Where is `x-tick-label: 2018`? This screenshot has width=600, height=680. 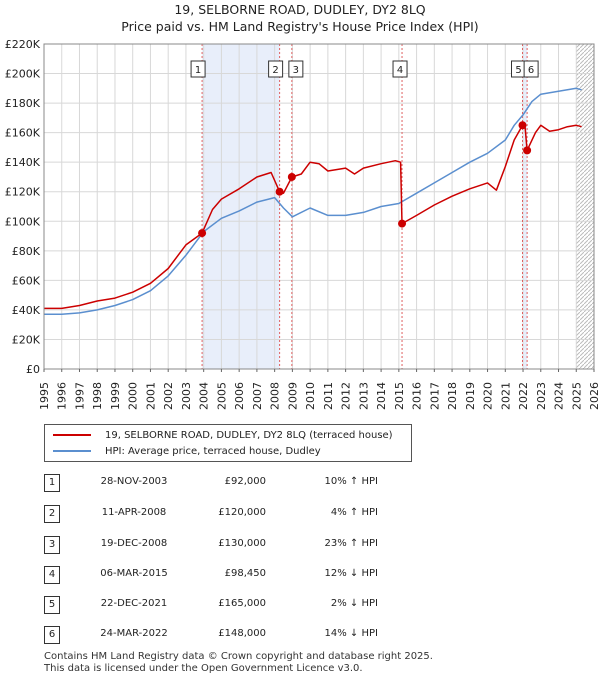 x-tick-label: 2018 is located at coordinates (452, 396).